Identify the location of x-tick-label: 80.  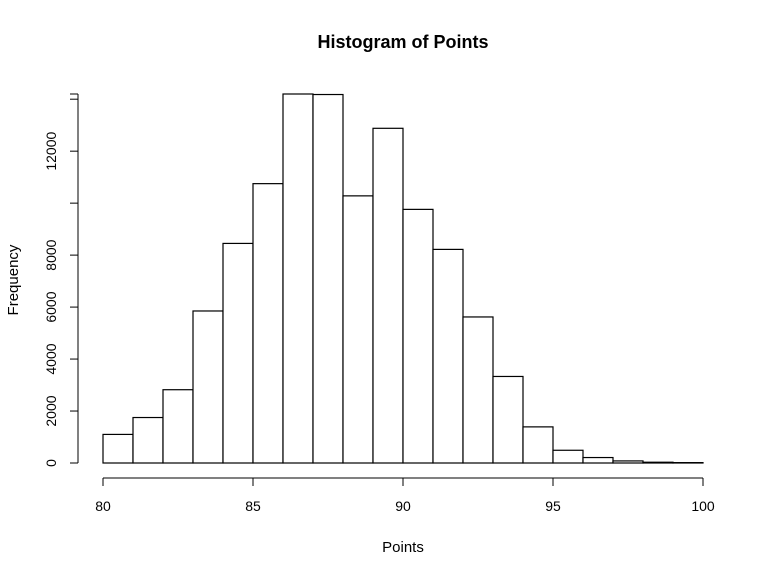
(103, 506).